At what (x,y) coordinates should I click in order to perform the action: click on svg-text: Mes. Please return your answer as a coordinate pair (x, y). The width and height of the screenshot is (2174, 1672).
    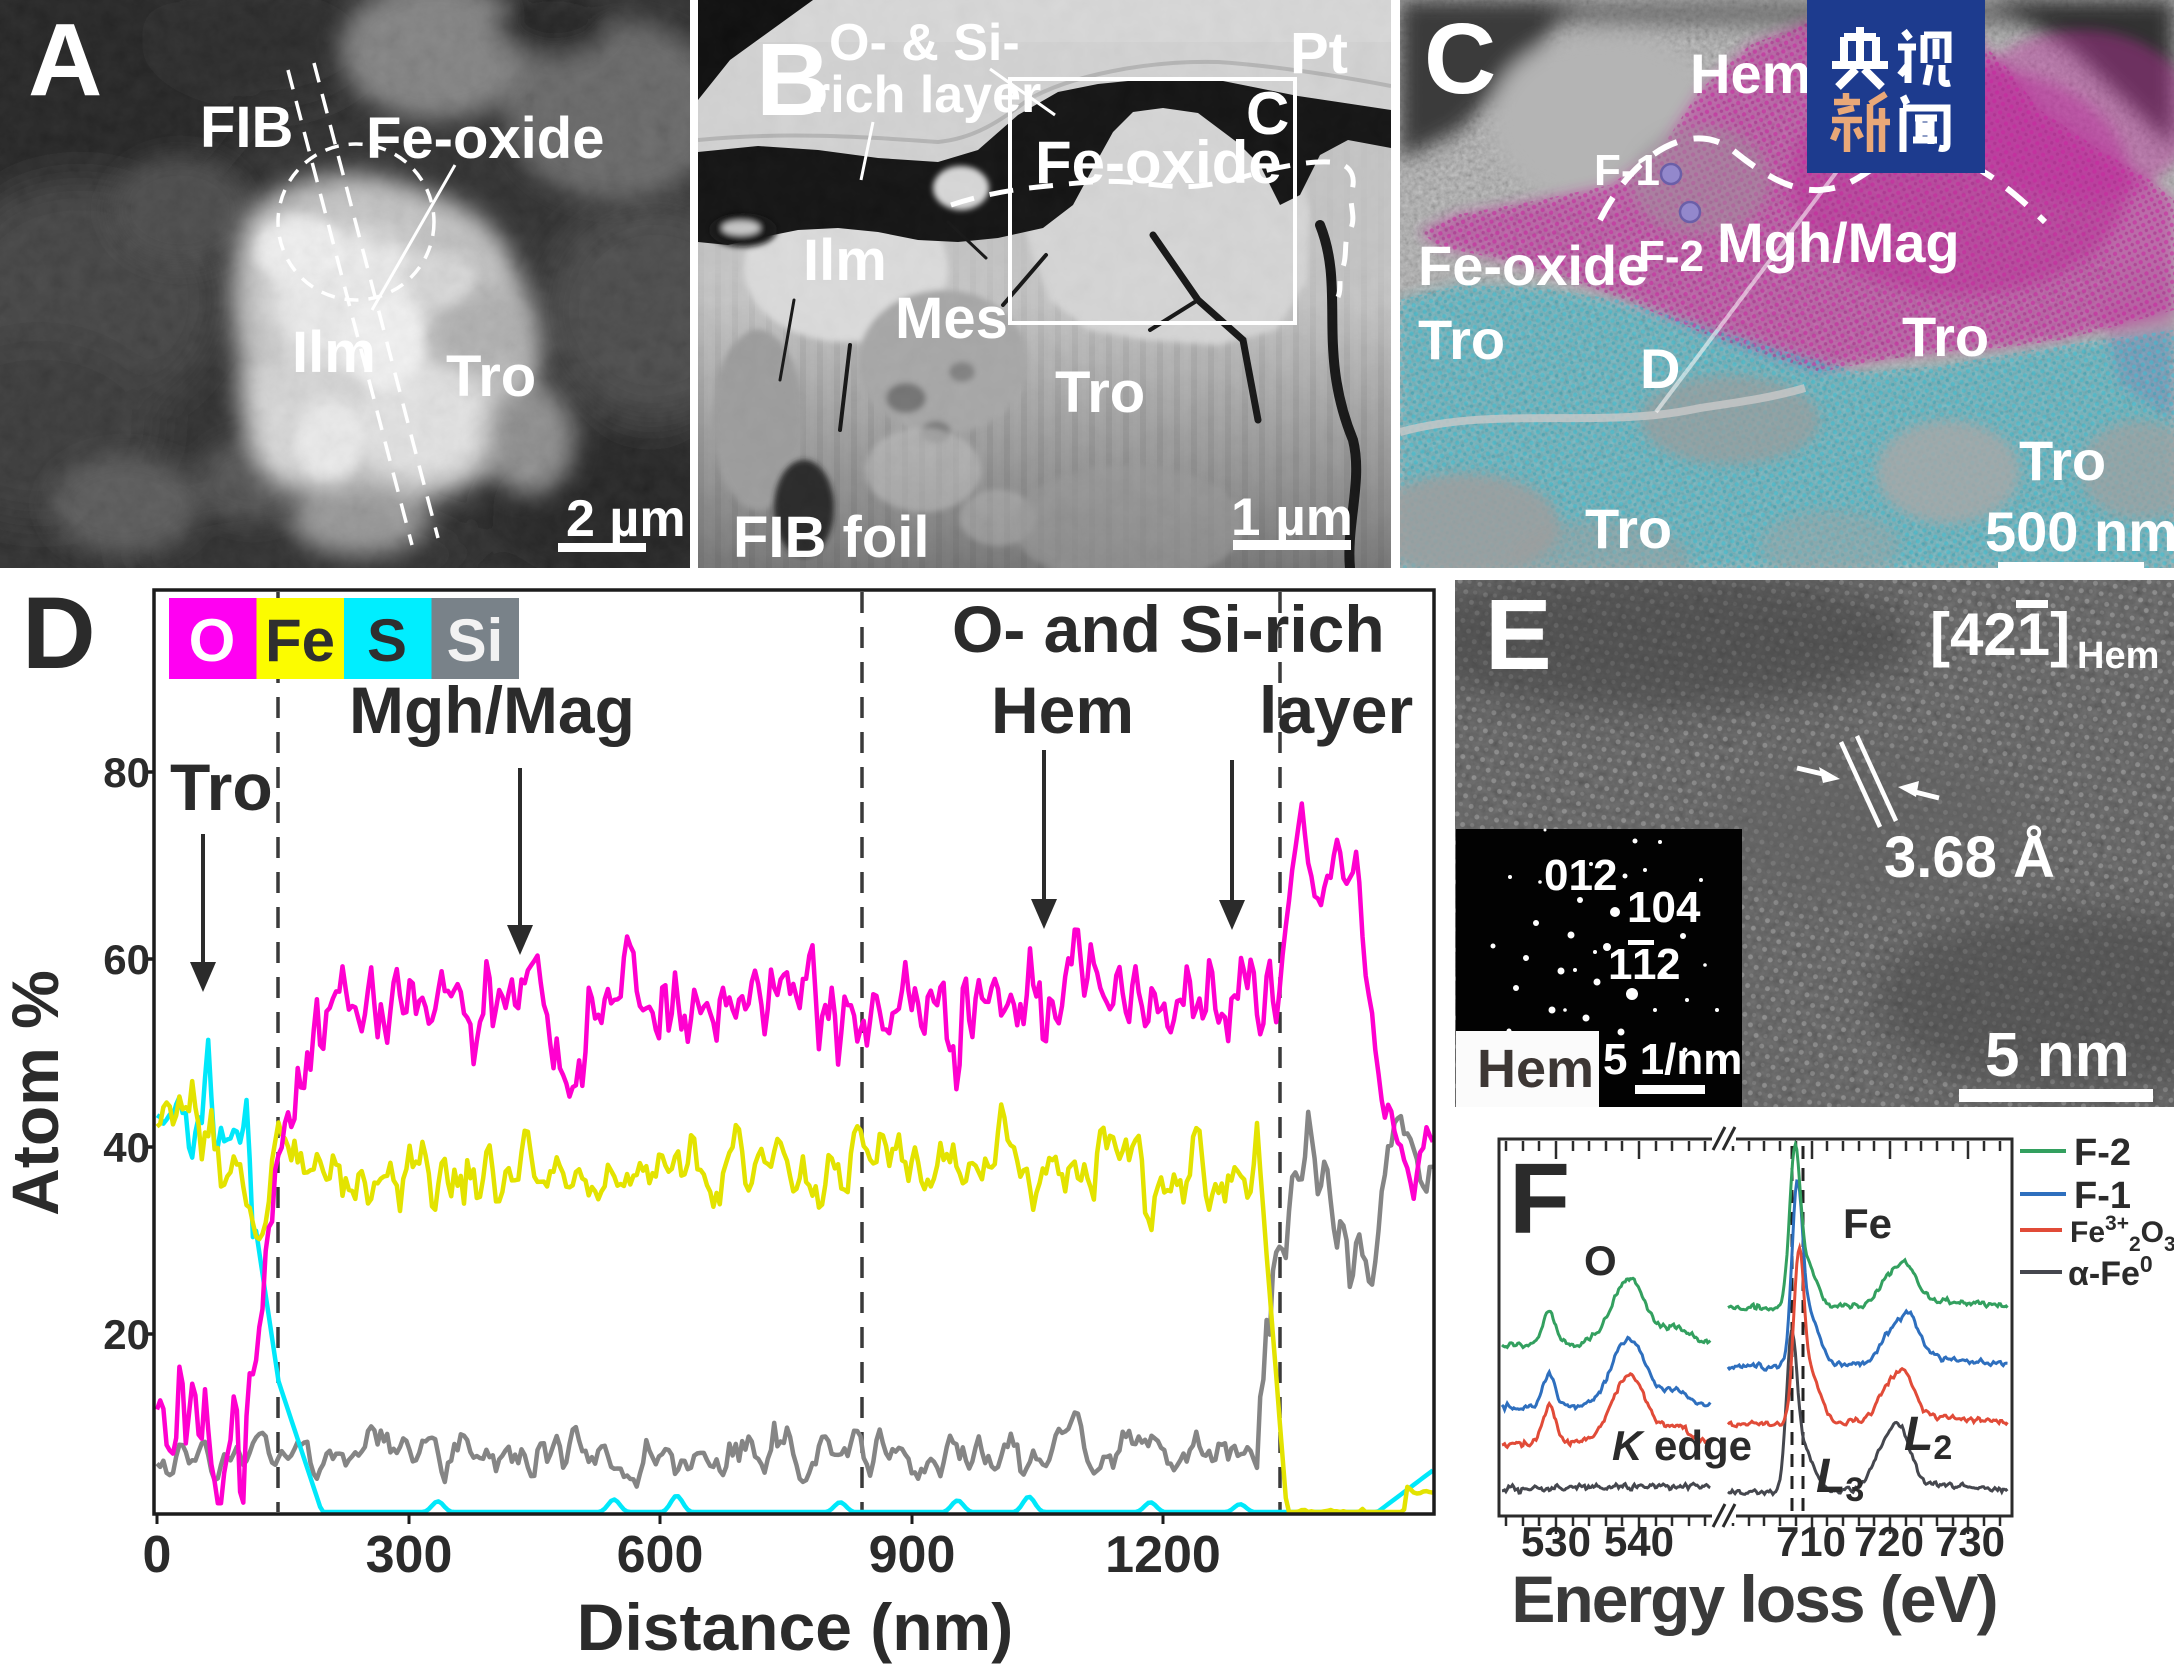
    Looking at the image, I should click on (951, 318).